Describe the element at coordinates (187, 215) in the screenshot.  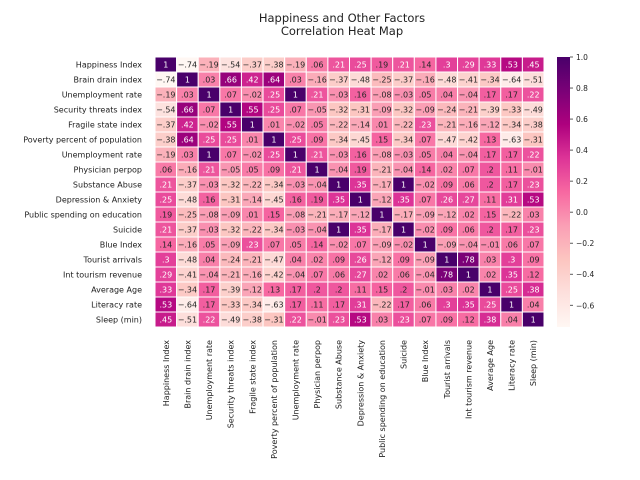
I see `cell-value-label: −.25` at that location.